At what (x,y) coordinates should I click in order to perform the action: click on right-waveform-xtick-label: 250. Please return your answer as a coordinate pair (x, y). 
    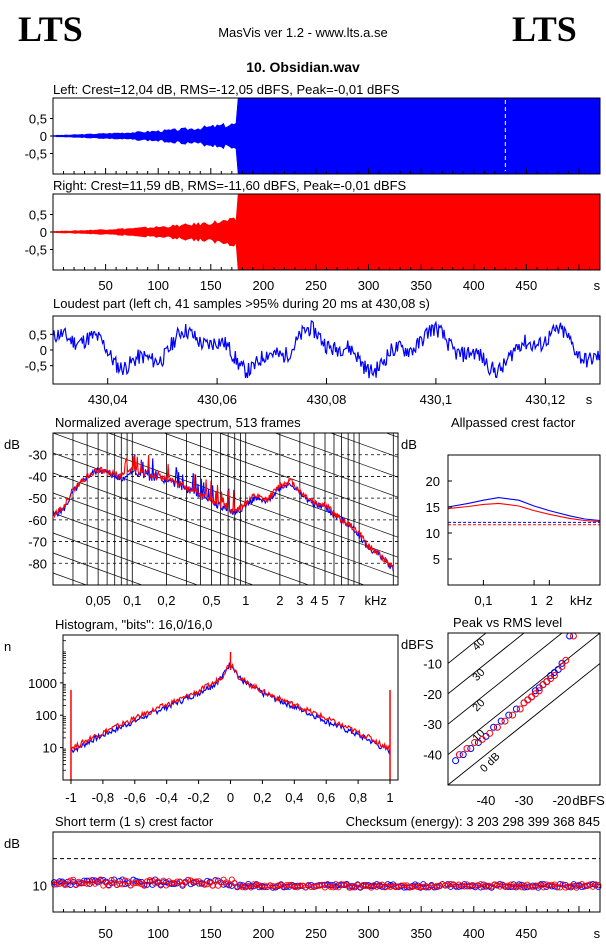
    Looking at the image, I should click on (316, 285).